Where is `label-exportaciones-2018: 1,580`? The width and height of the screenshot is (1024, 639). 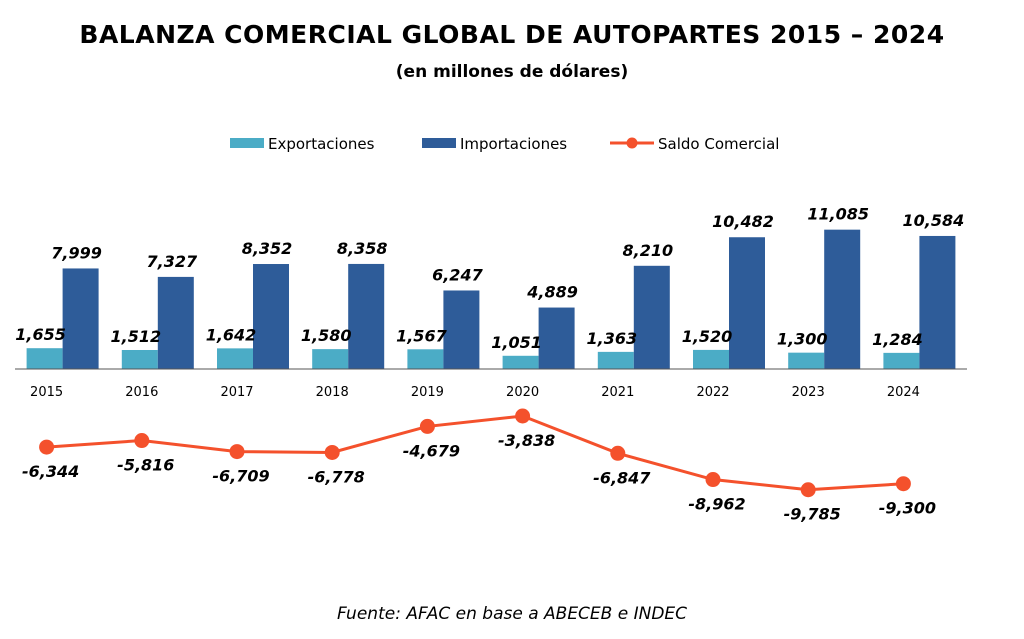 label-exportaciones-2018: 1,580 is located at coordinates (326, 335).